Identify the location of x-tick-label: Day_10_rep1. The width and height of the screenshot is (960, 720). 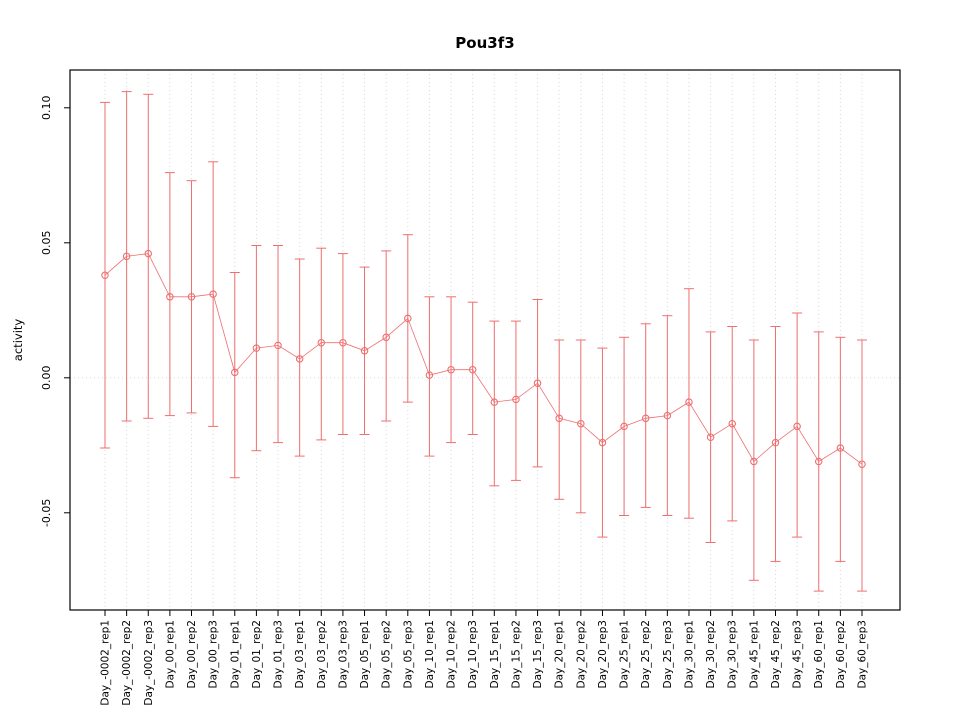
(430, 654).